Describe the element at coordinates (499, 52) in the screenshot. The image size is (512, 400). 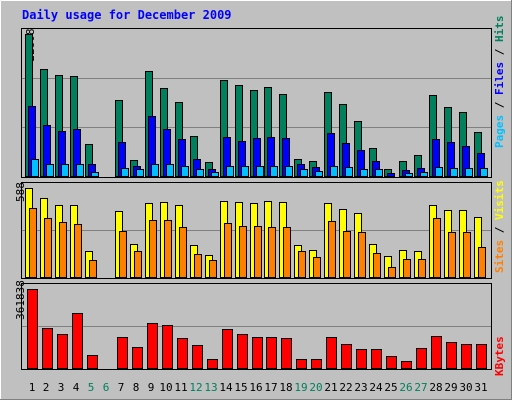
I see `legend-top-segment-3: /` at that location.